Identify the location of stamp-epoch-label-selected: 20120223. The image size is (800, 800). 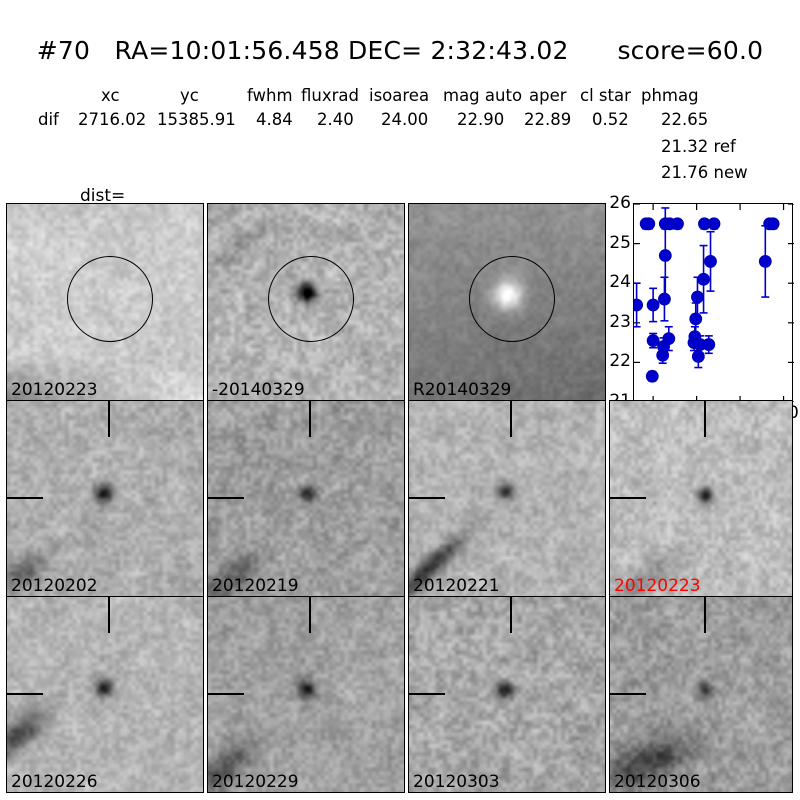
(657, 586).